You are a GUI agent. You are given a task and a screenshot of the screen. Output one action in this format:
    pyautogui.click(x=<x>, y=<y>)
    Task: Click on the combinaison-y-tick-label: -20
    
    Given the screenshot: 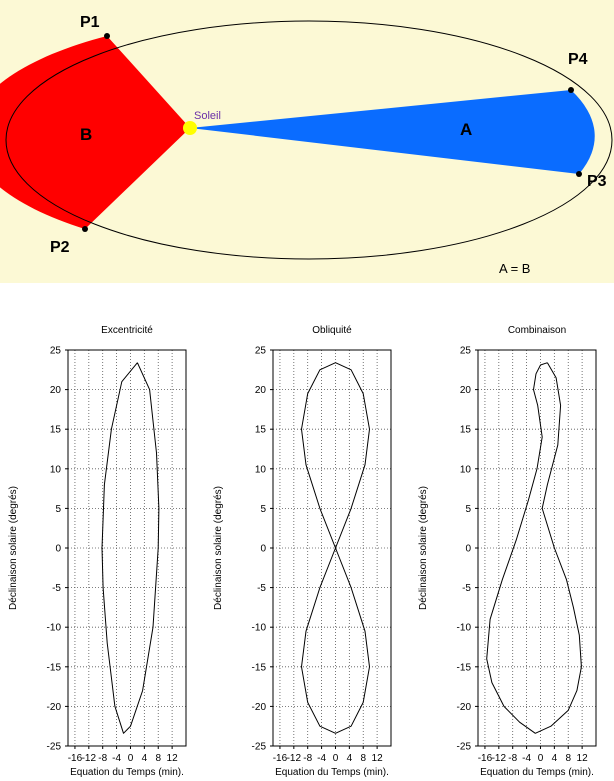 What is the action you would take?
    pyautogui.click(x=464, y=707)
    